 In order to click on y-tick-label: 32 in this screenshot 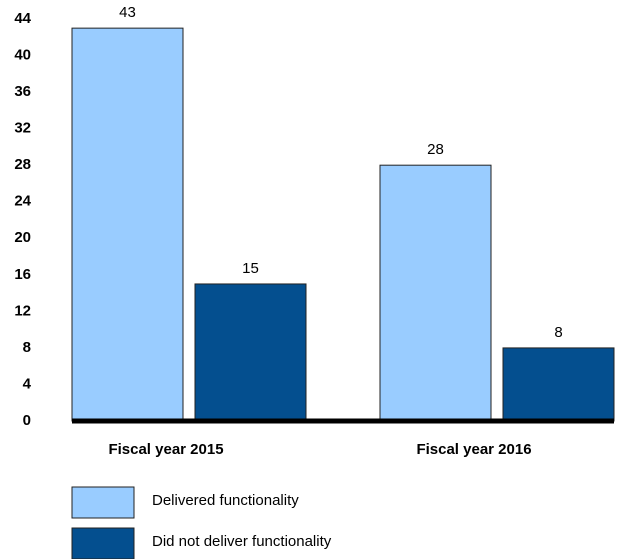, I will do `click(22, 128)`.